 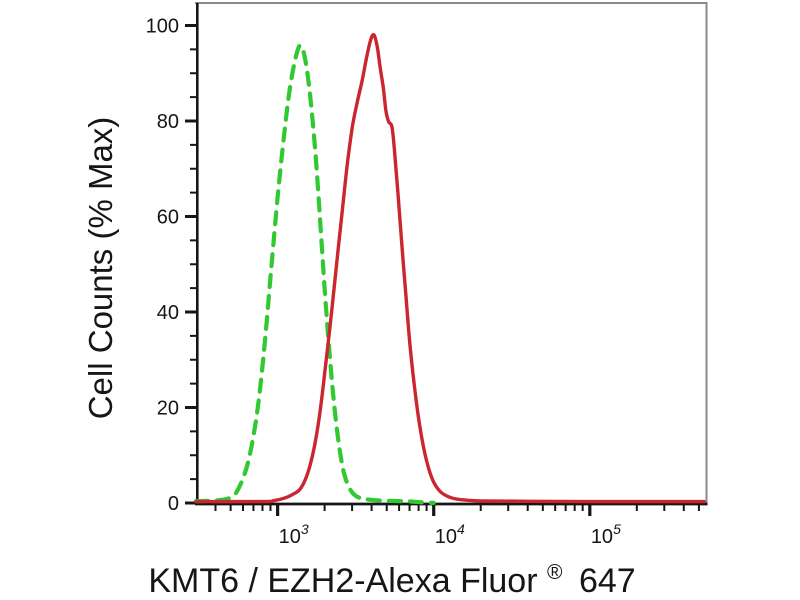 What do you see at coordinates (457, 510) in the screenshot?
I see `x-axis-ticks` at bounding box center [457, 510].